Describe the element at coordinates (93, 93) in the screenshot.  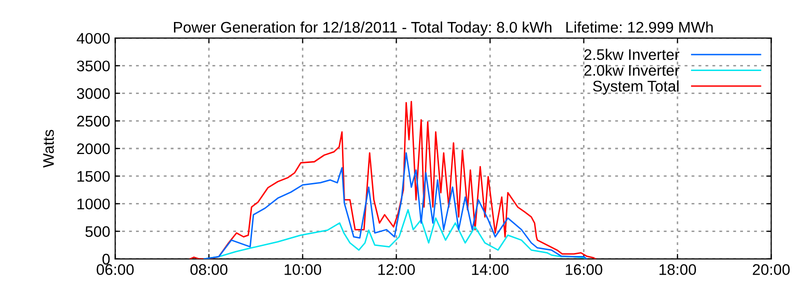
I see `y-tick-label: 3000` at that location.